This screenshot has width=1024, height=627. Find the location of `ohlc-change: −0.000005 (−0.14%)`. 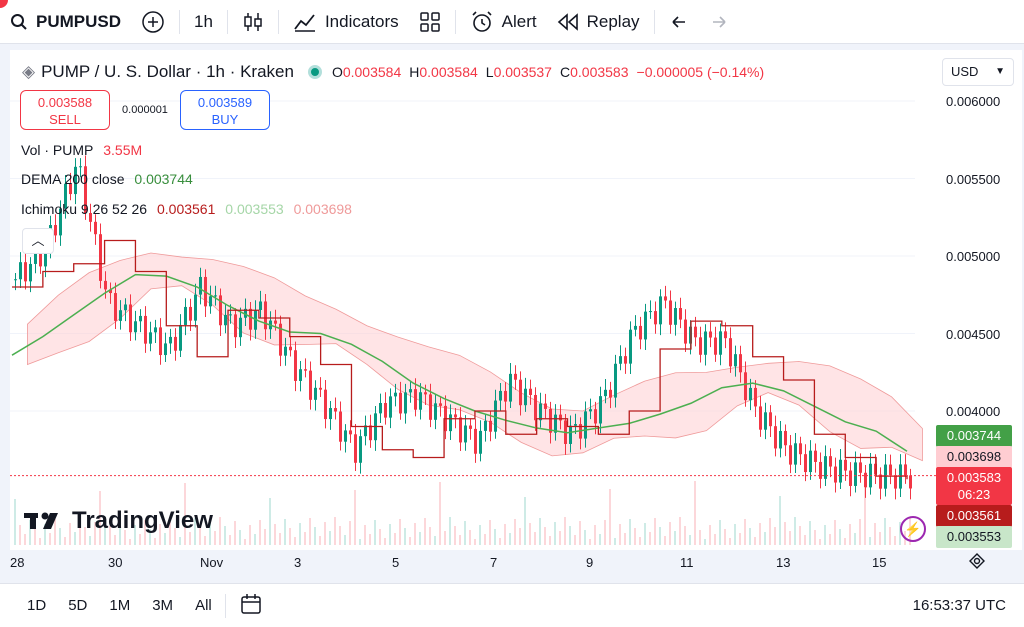

ohlc-change: −0.000005 (−0.14%) is located at coordinates (700, 72).